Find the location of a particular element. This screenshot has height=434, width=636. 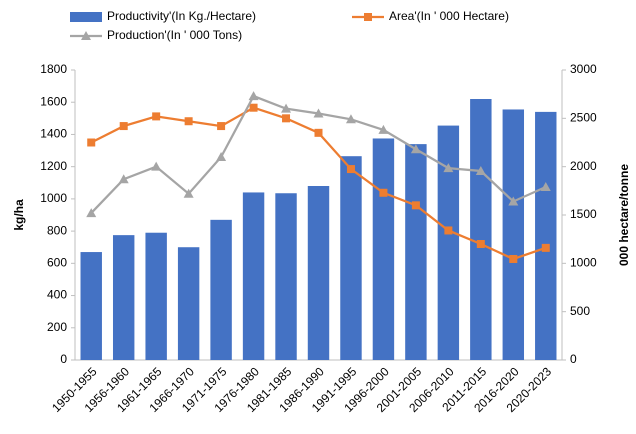

y-axis-title: kg/ha is located at coordinates (19, 215).